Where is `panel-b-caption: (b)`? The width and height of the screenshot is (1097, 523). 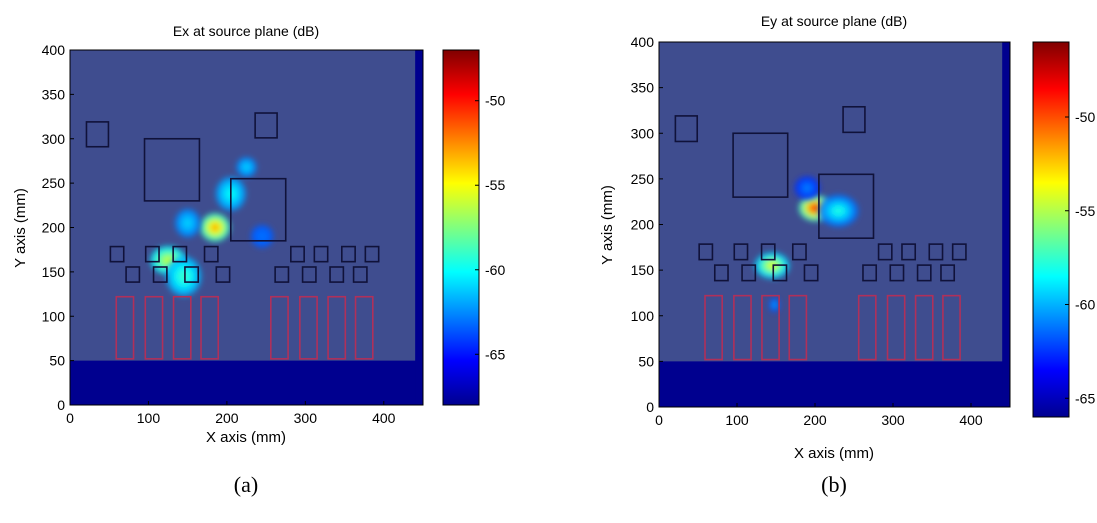 panel-b-caption: (b) is located at coordinates (834, 484).